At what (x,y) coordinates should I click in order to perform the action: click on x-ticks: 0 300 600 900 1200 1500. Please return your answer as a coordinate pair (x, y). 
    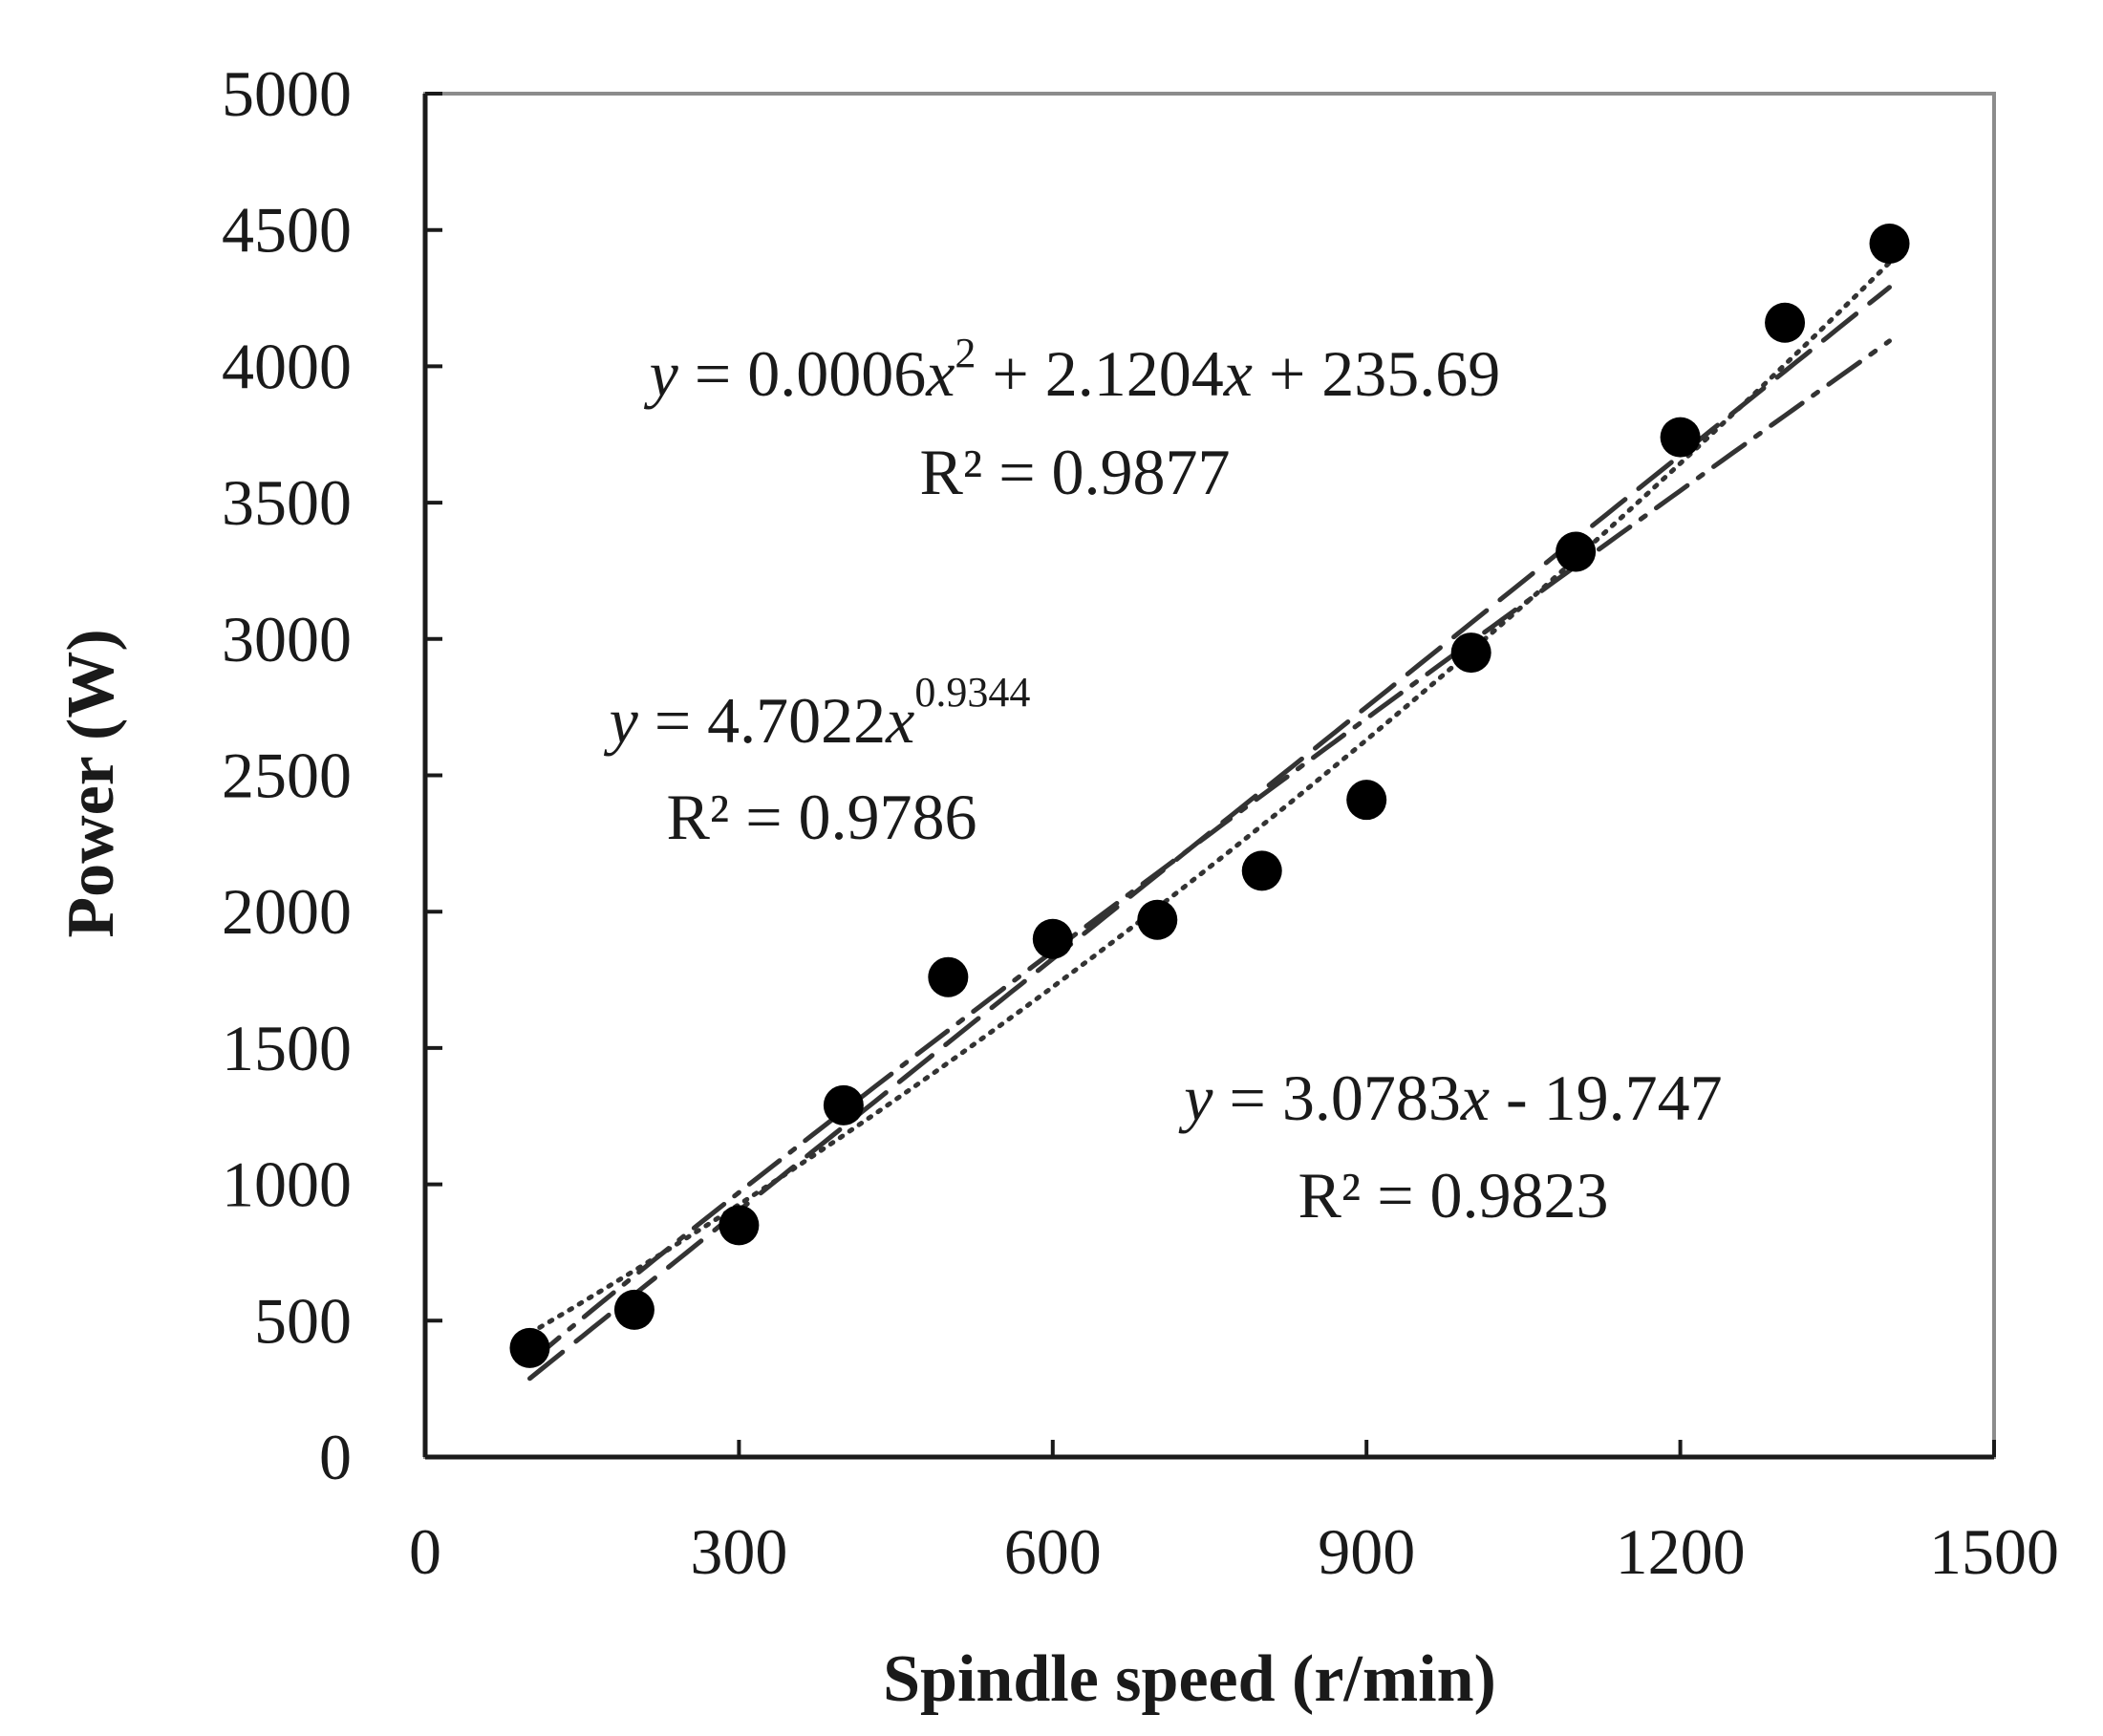
    Looking at the image, I should click on (1234, 1514).